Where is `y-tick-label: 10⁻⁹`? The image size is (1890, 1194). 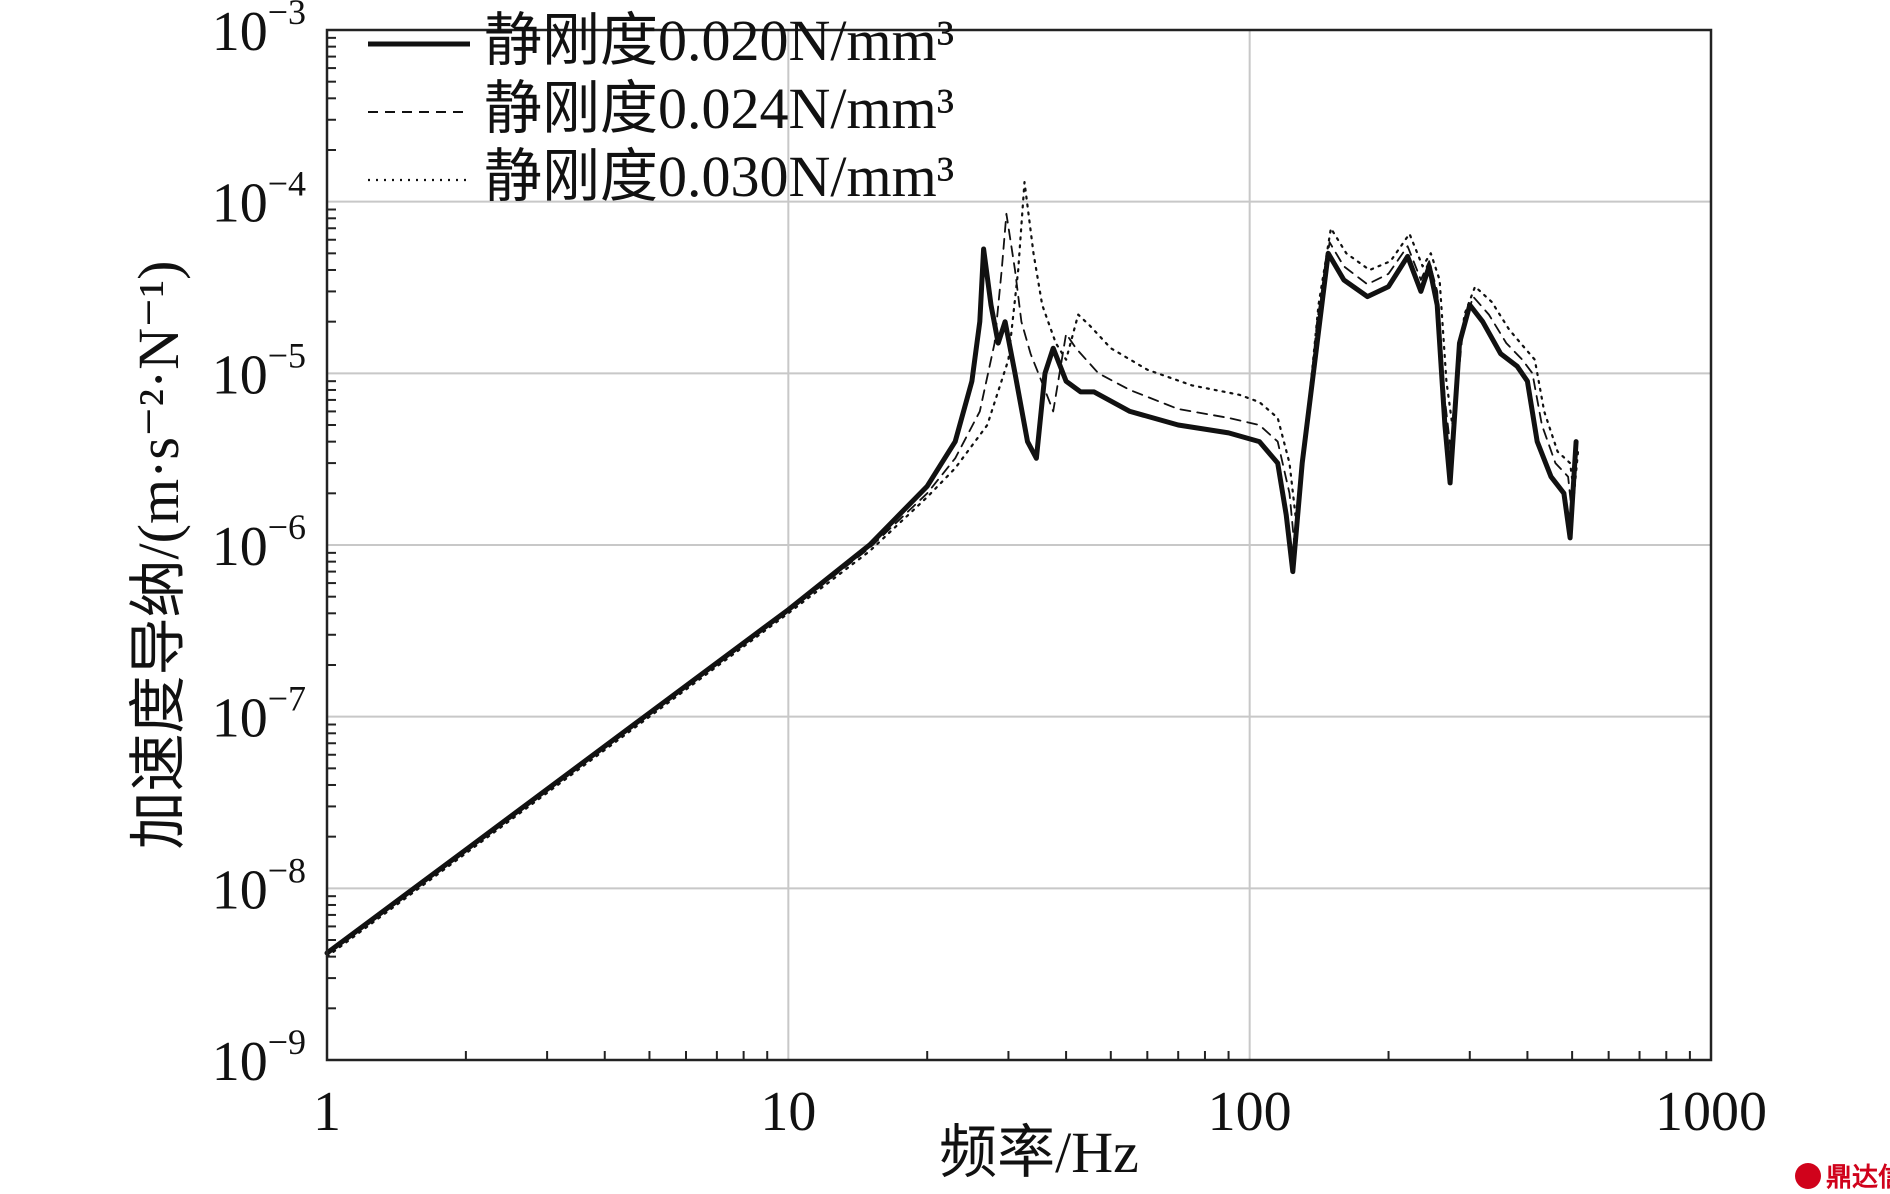
y-tick-label: 10⁻⁹ is located at coordinates (259, 1057).